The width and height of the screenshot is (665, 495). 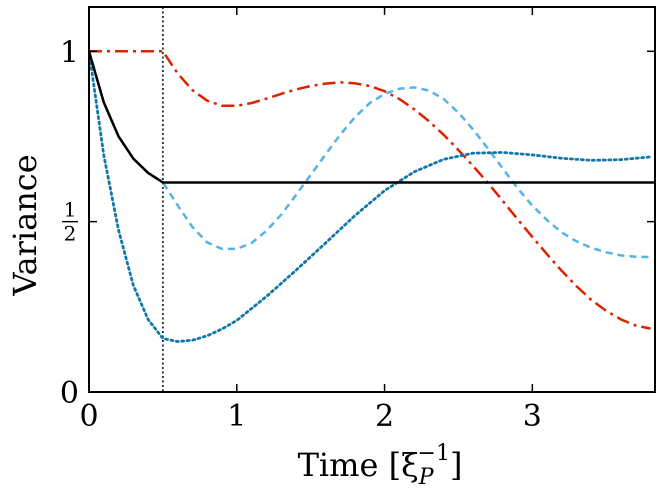 What do you see at coordinates (25, 225) in the screenshot?
I see `y-axis-title: Variance` at bounding box center [25, 225].